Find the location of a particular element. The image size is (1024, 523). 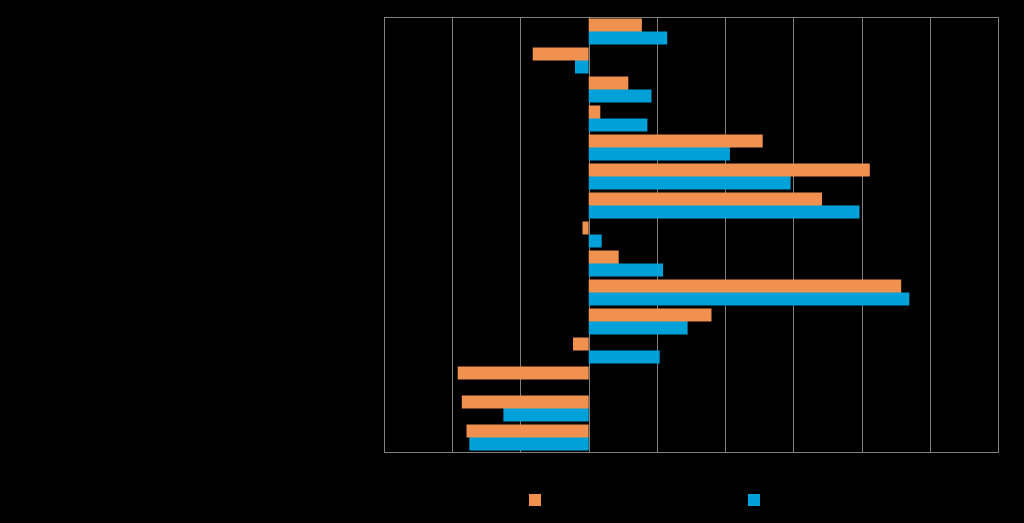

bar-series2-category8 is located at coordinates (595, 241).